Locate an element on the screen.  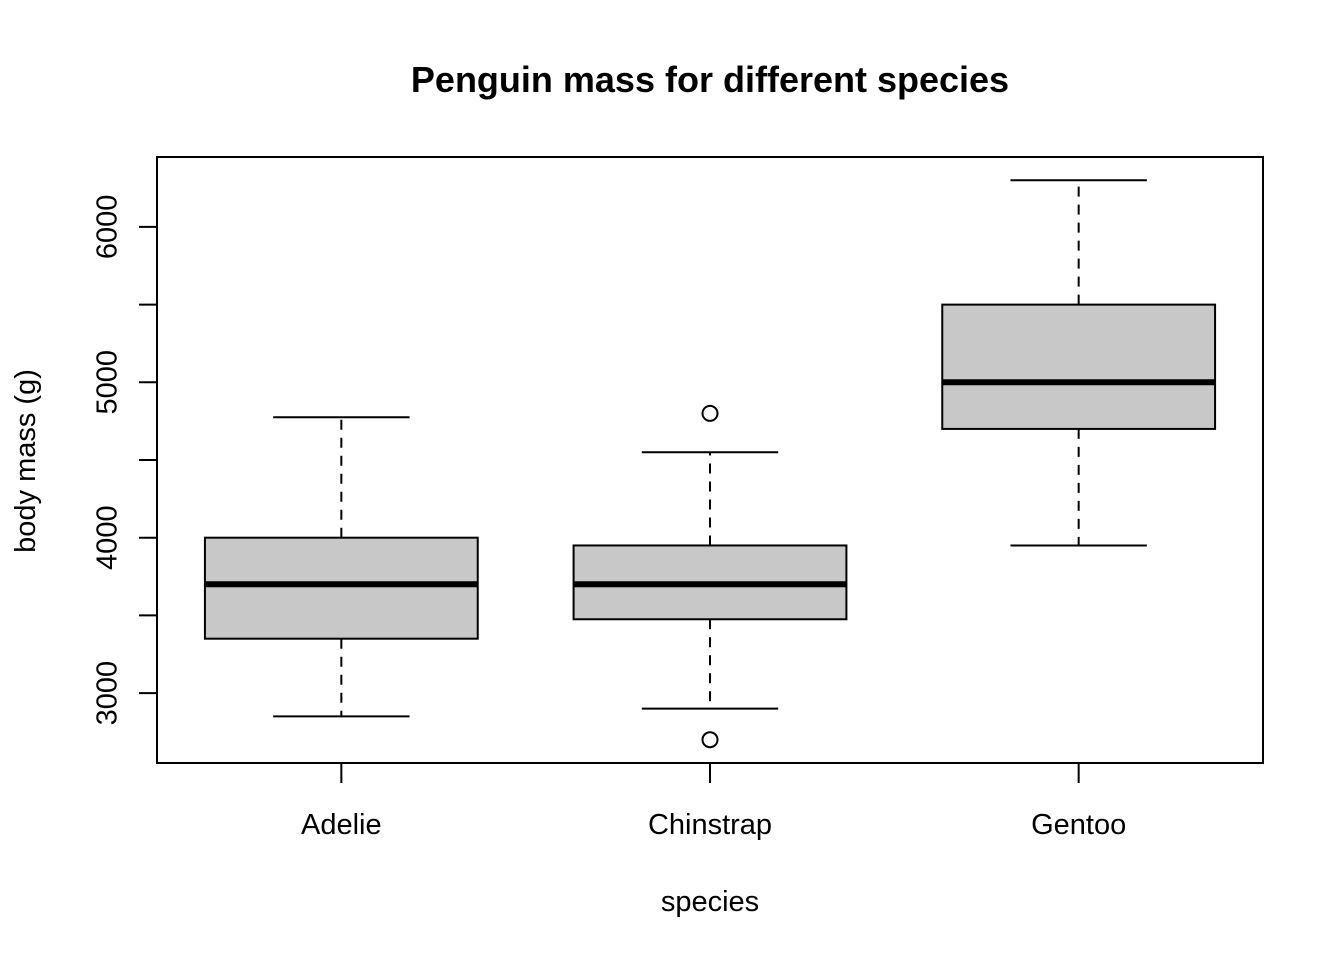
chart-title: Penguin mass for different species is located at coordinates (710, 79).